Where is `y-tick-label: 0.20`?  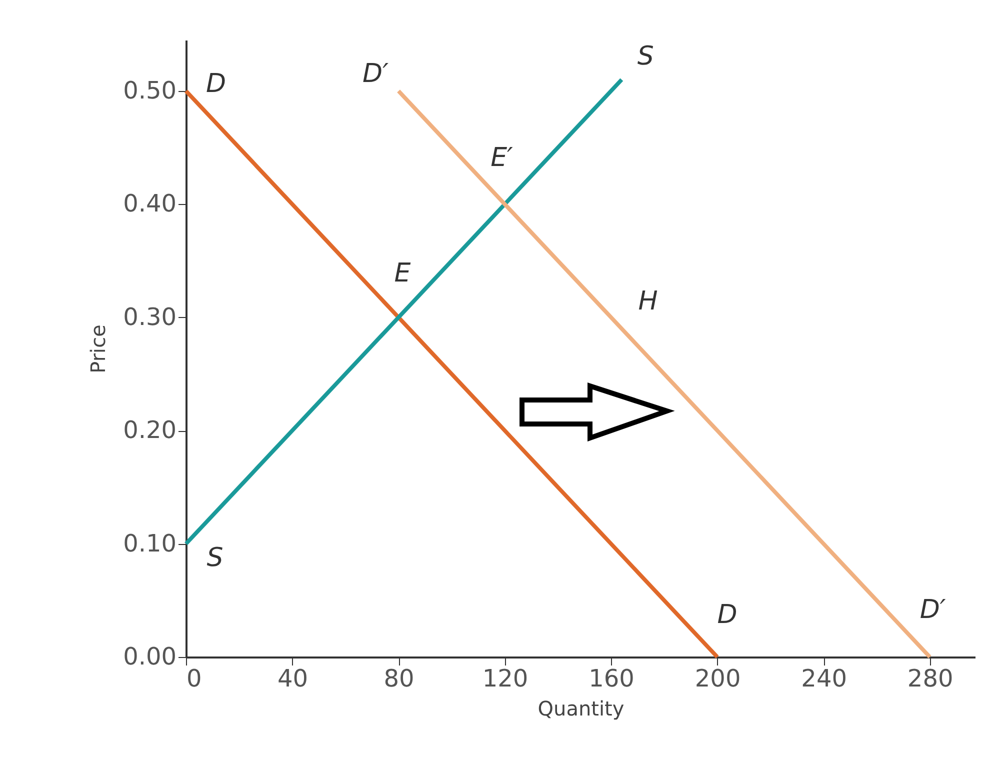
y-tick-label: 0.20 is located at coordinates (149, 430).